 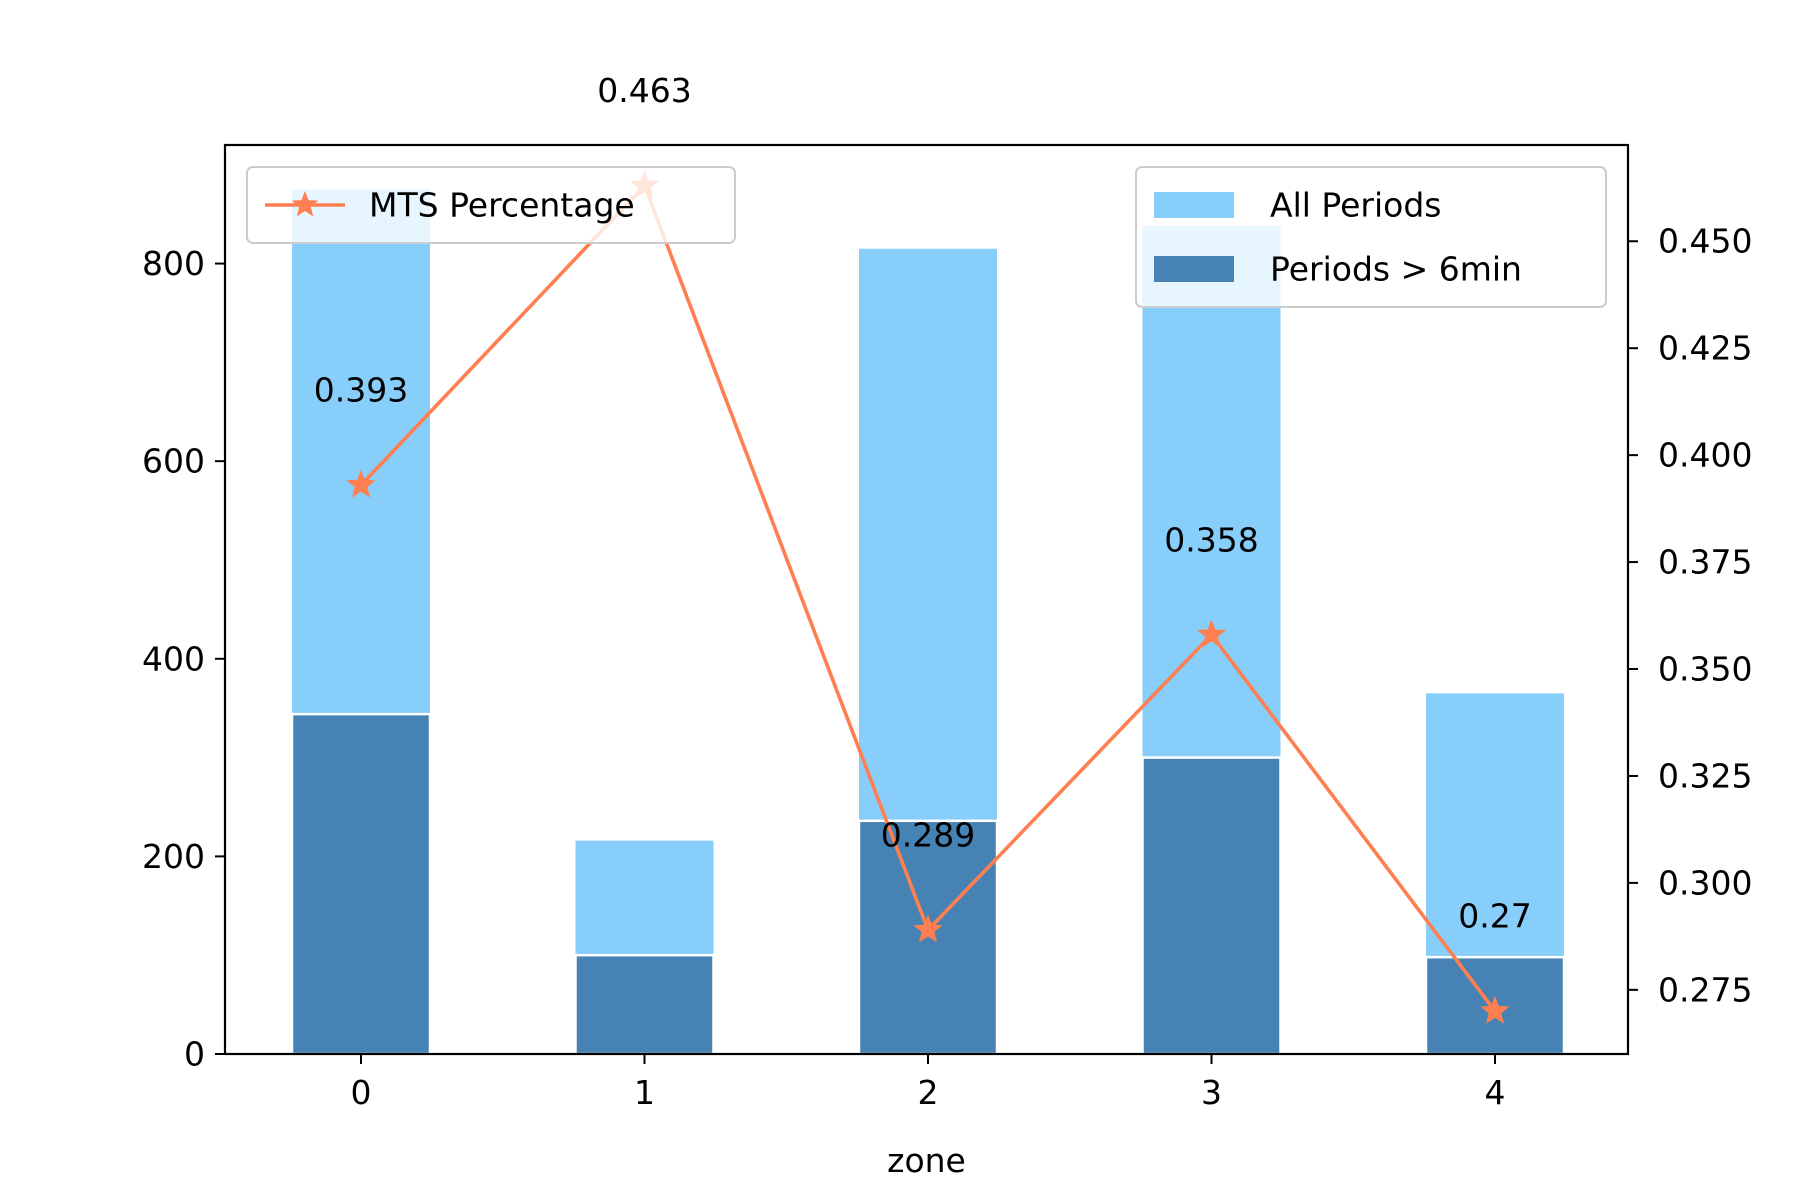 I want to click on y2-tick-label-7: 0.450, so click(x=1705, y=241).